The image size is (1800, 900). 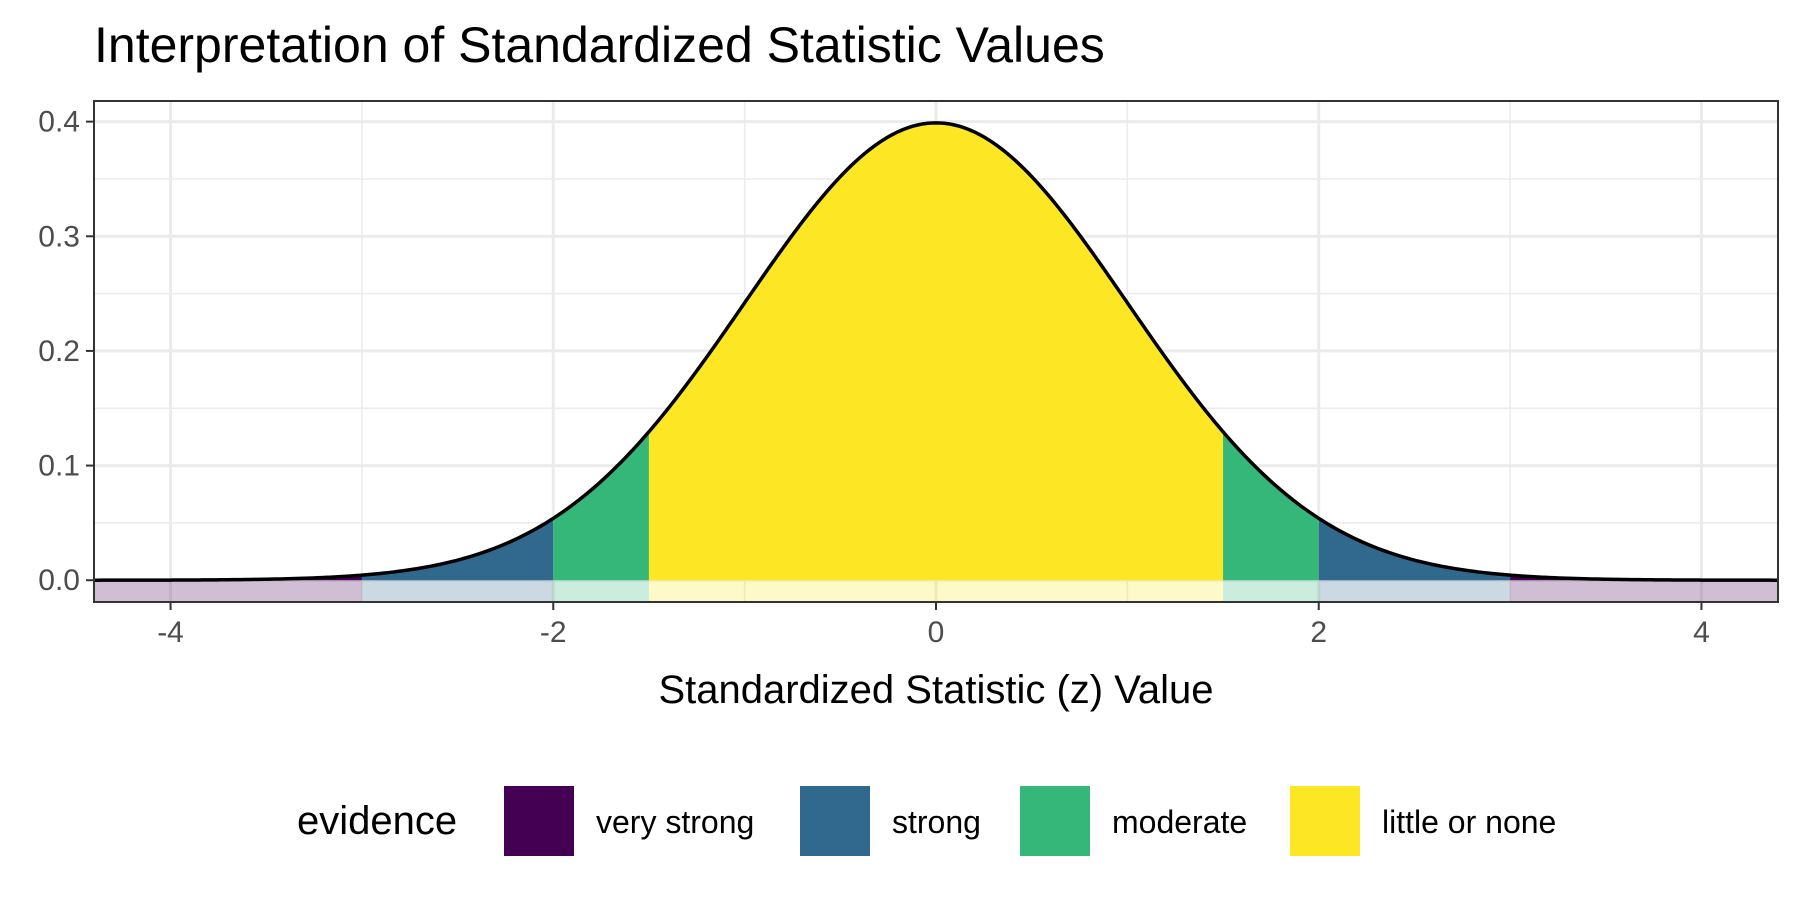 I want to click on y-axis: 0.0 0.1 0.2 0.3 0.4, so click(x=66, y=351).